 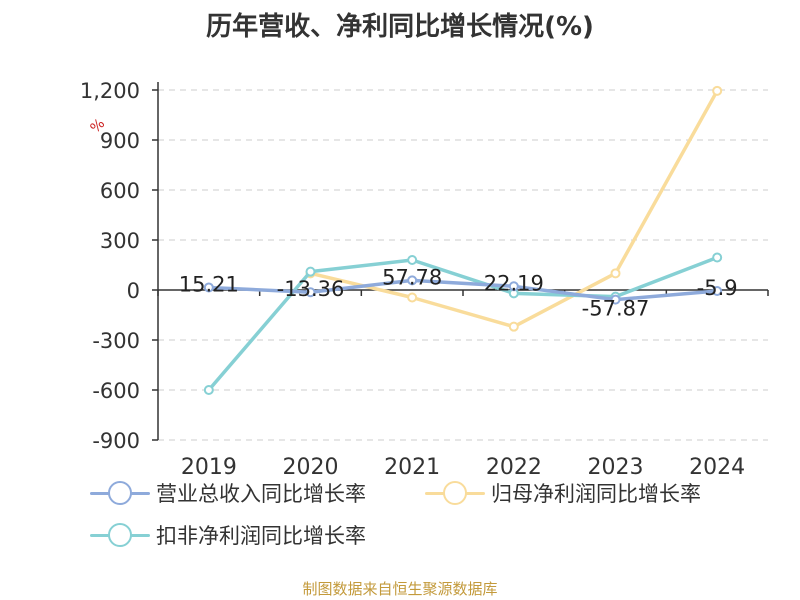 I want to click on y-tick-label: 600, so click(x=120, y=191).